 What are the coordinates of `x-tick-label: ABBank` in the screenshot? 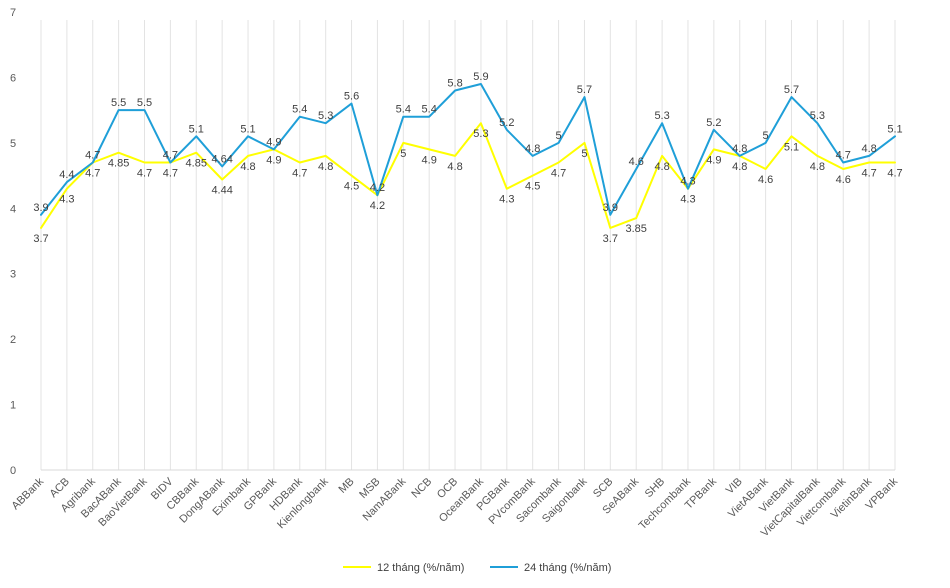 It's located at (28, 493).